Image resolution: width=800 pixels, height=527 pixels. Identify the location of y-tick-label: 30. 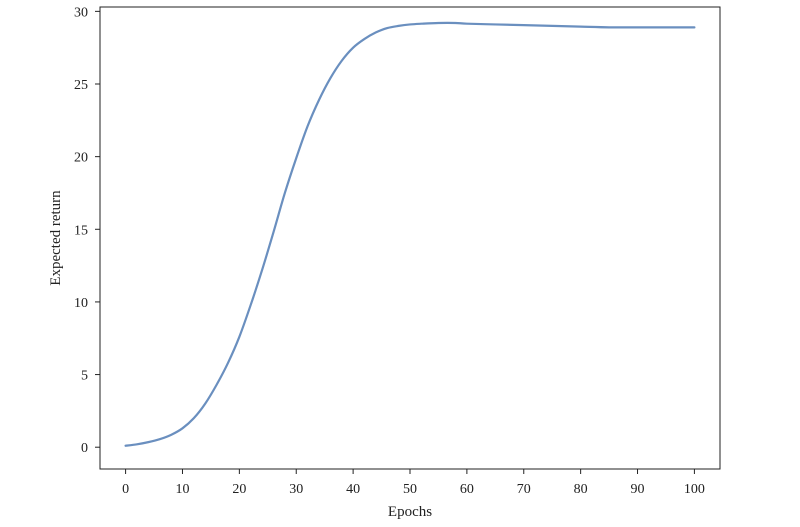
(81, 12).